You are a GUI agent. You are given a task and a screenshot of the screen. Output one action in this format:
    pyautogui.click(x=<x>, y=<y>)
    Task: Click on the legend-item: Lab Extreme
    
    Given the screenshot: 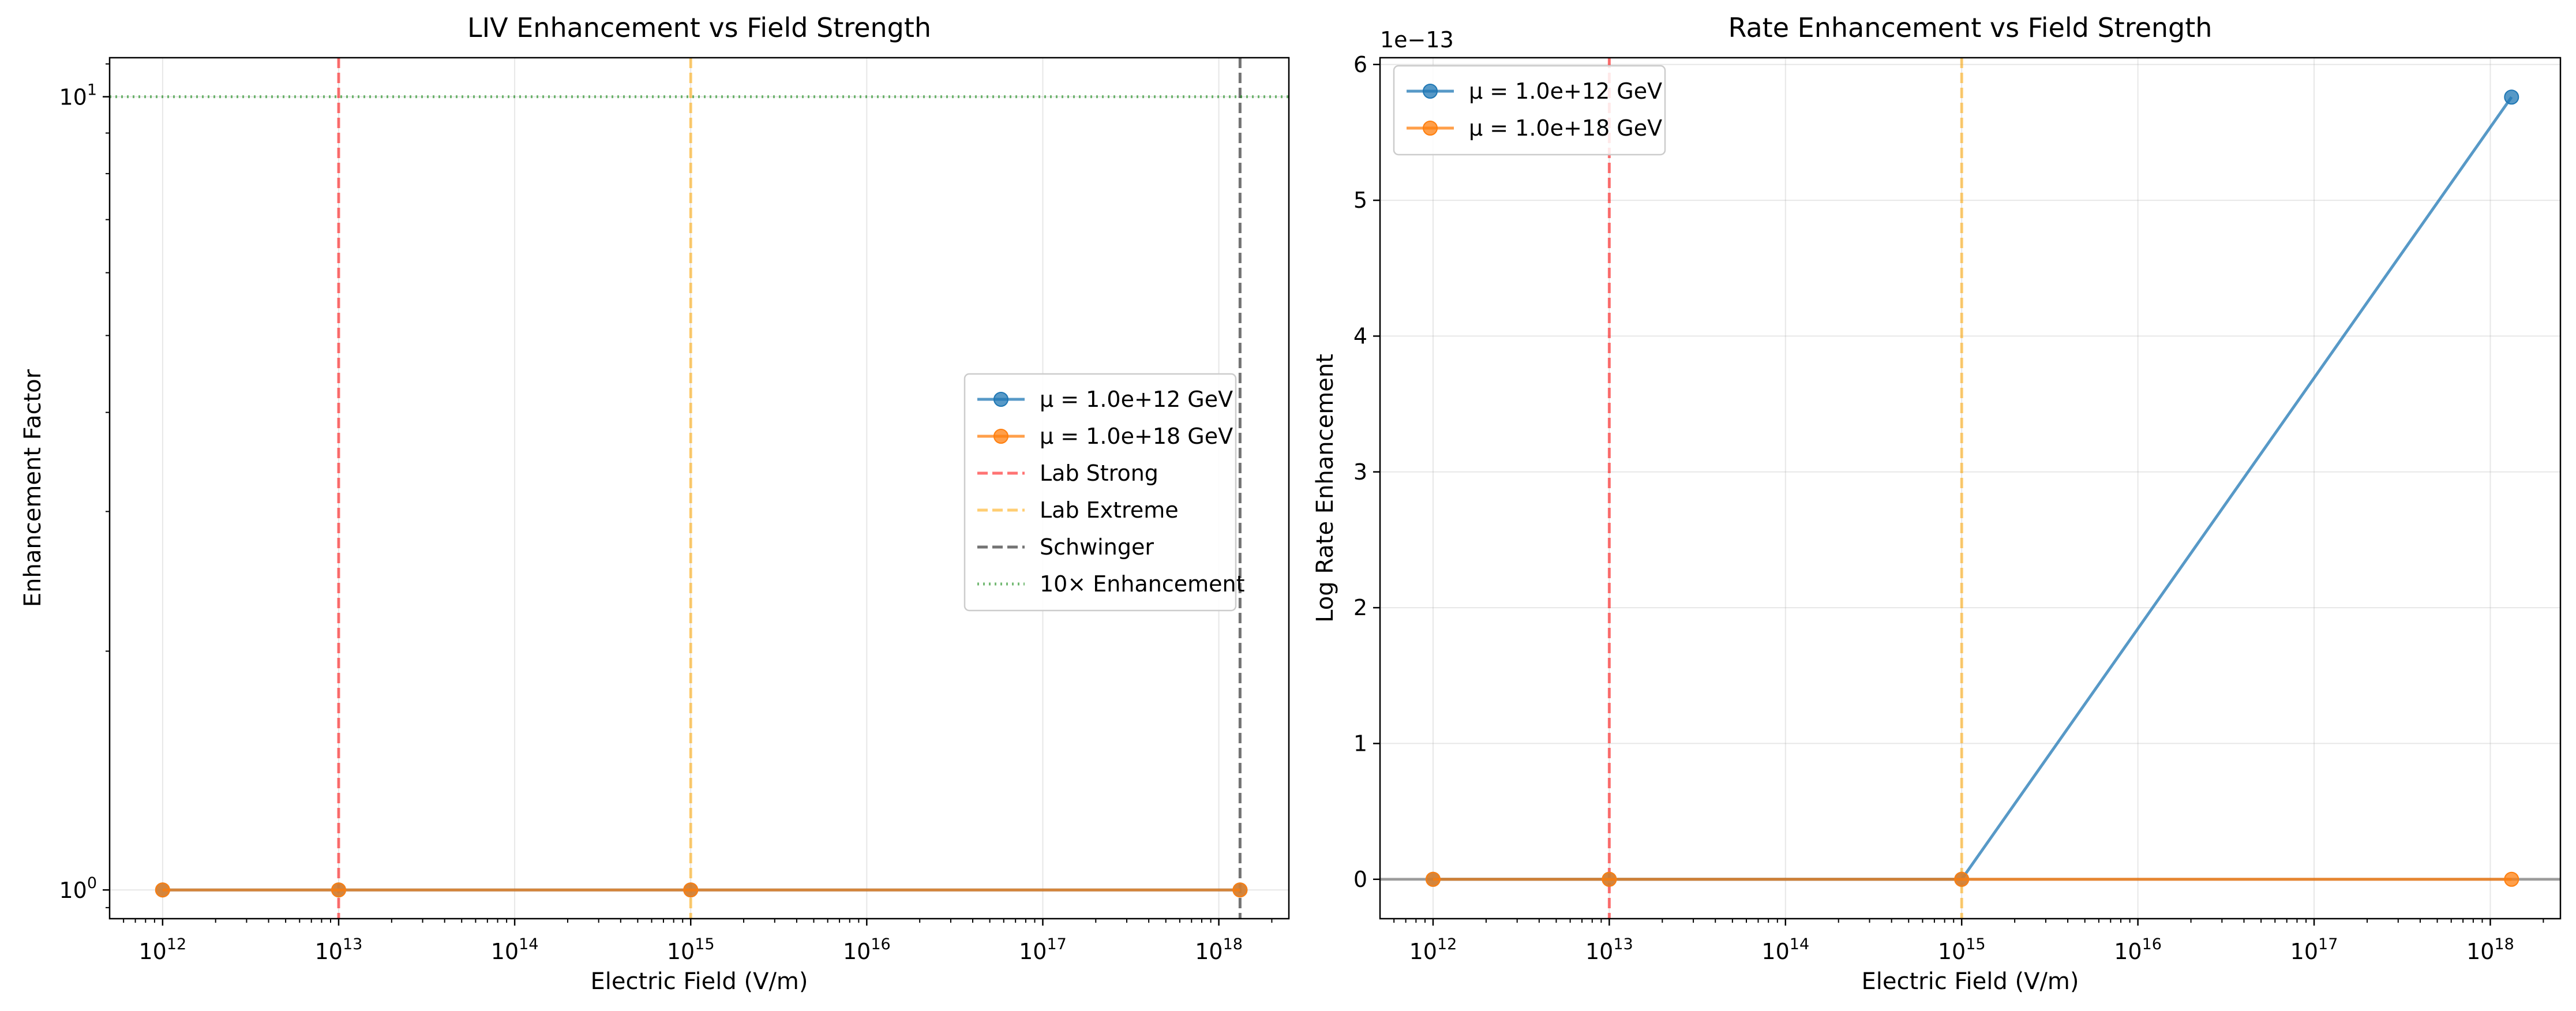 What is the action you would take?
    pyautogui.click(x=1078, y=510)
    